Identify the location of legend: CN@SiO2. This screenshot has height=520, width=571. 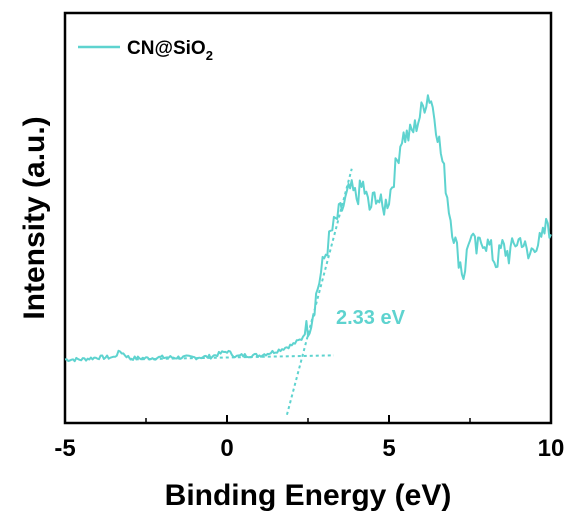
(145, 50).